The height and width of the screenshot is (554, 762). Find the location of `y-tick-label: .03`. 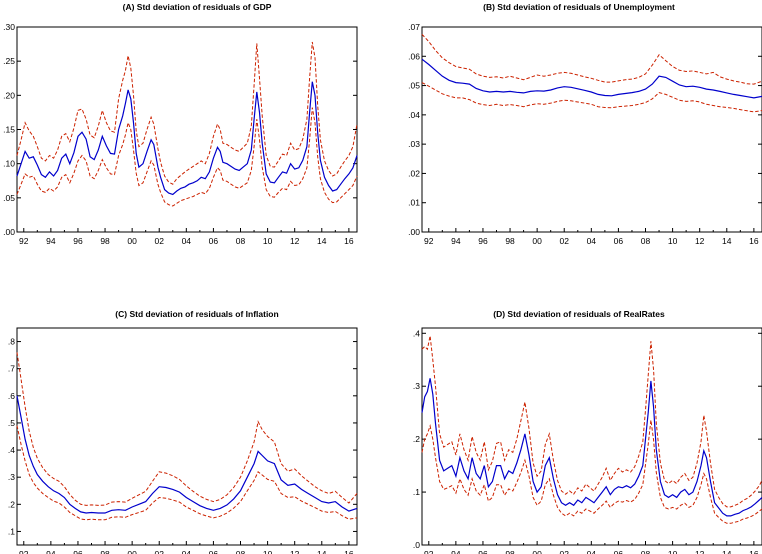

y-tick-label: .03 is located at coordinates (414, 144).